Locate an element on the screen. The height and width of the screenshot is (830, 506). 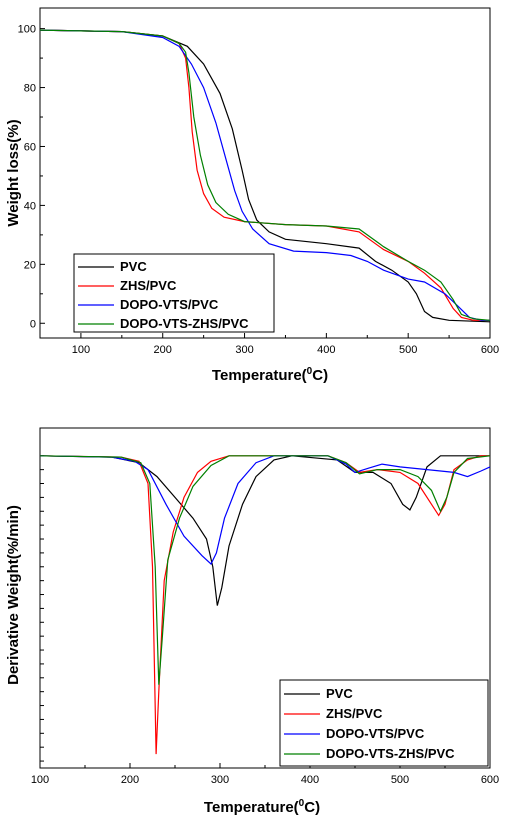
y-tick-label: 100 is located at coordinates (27, 30).